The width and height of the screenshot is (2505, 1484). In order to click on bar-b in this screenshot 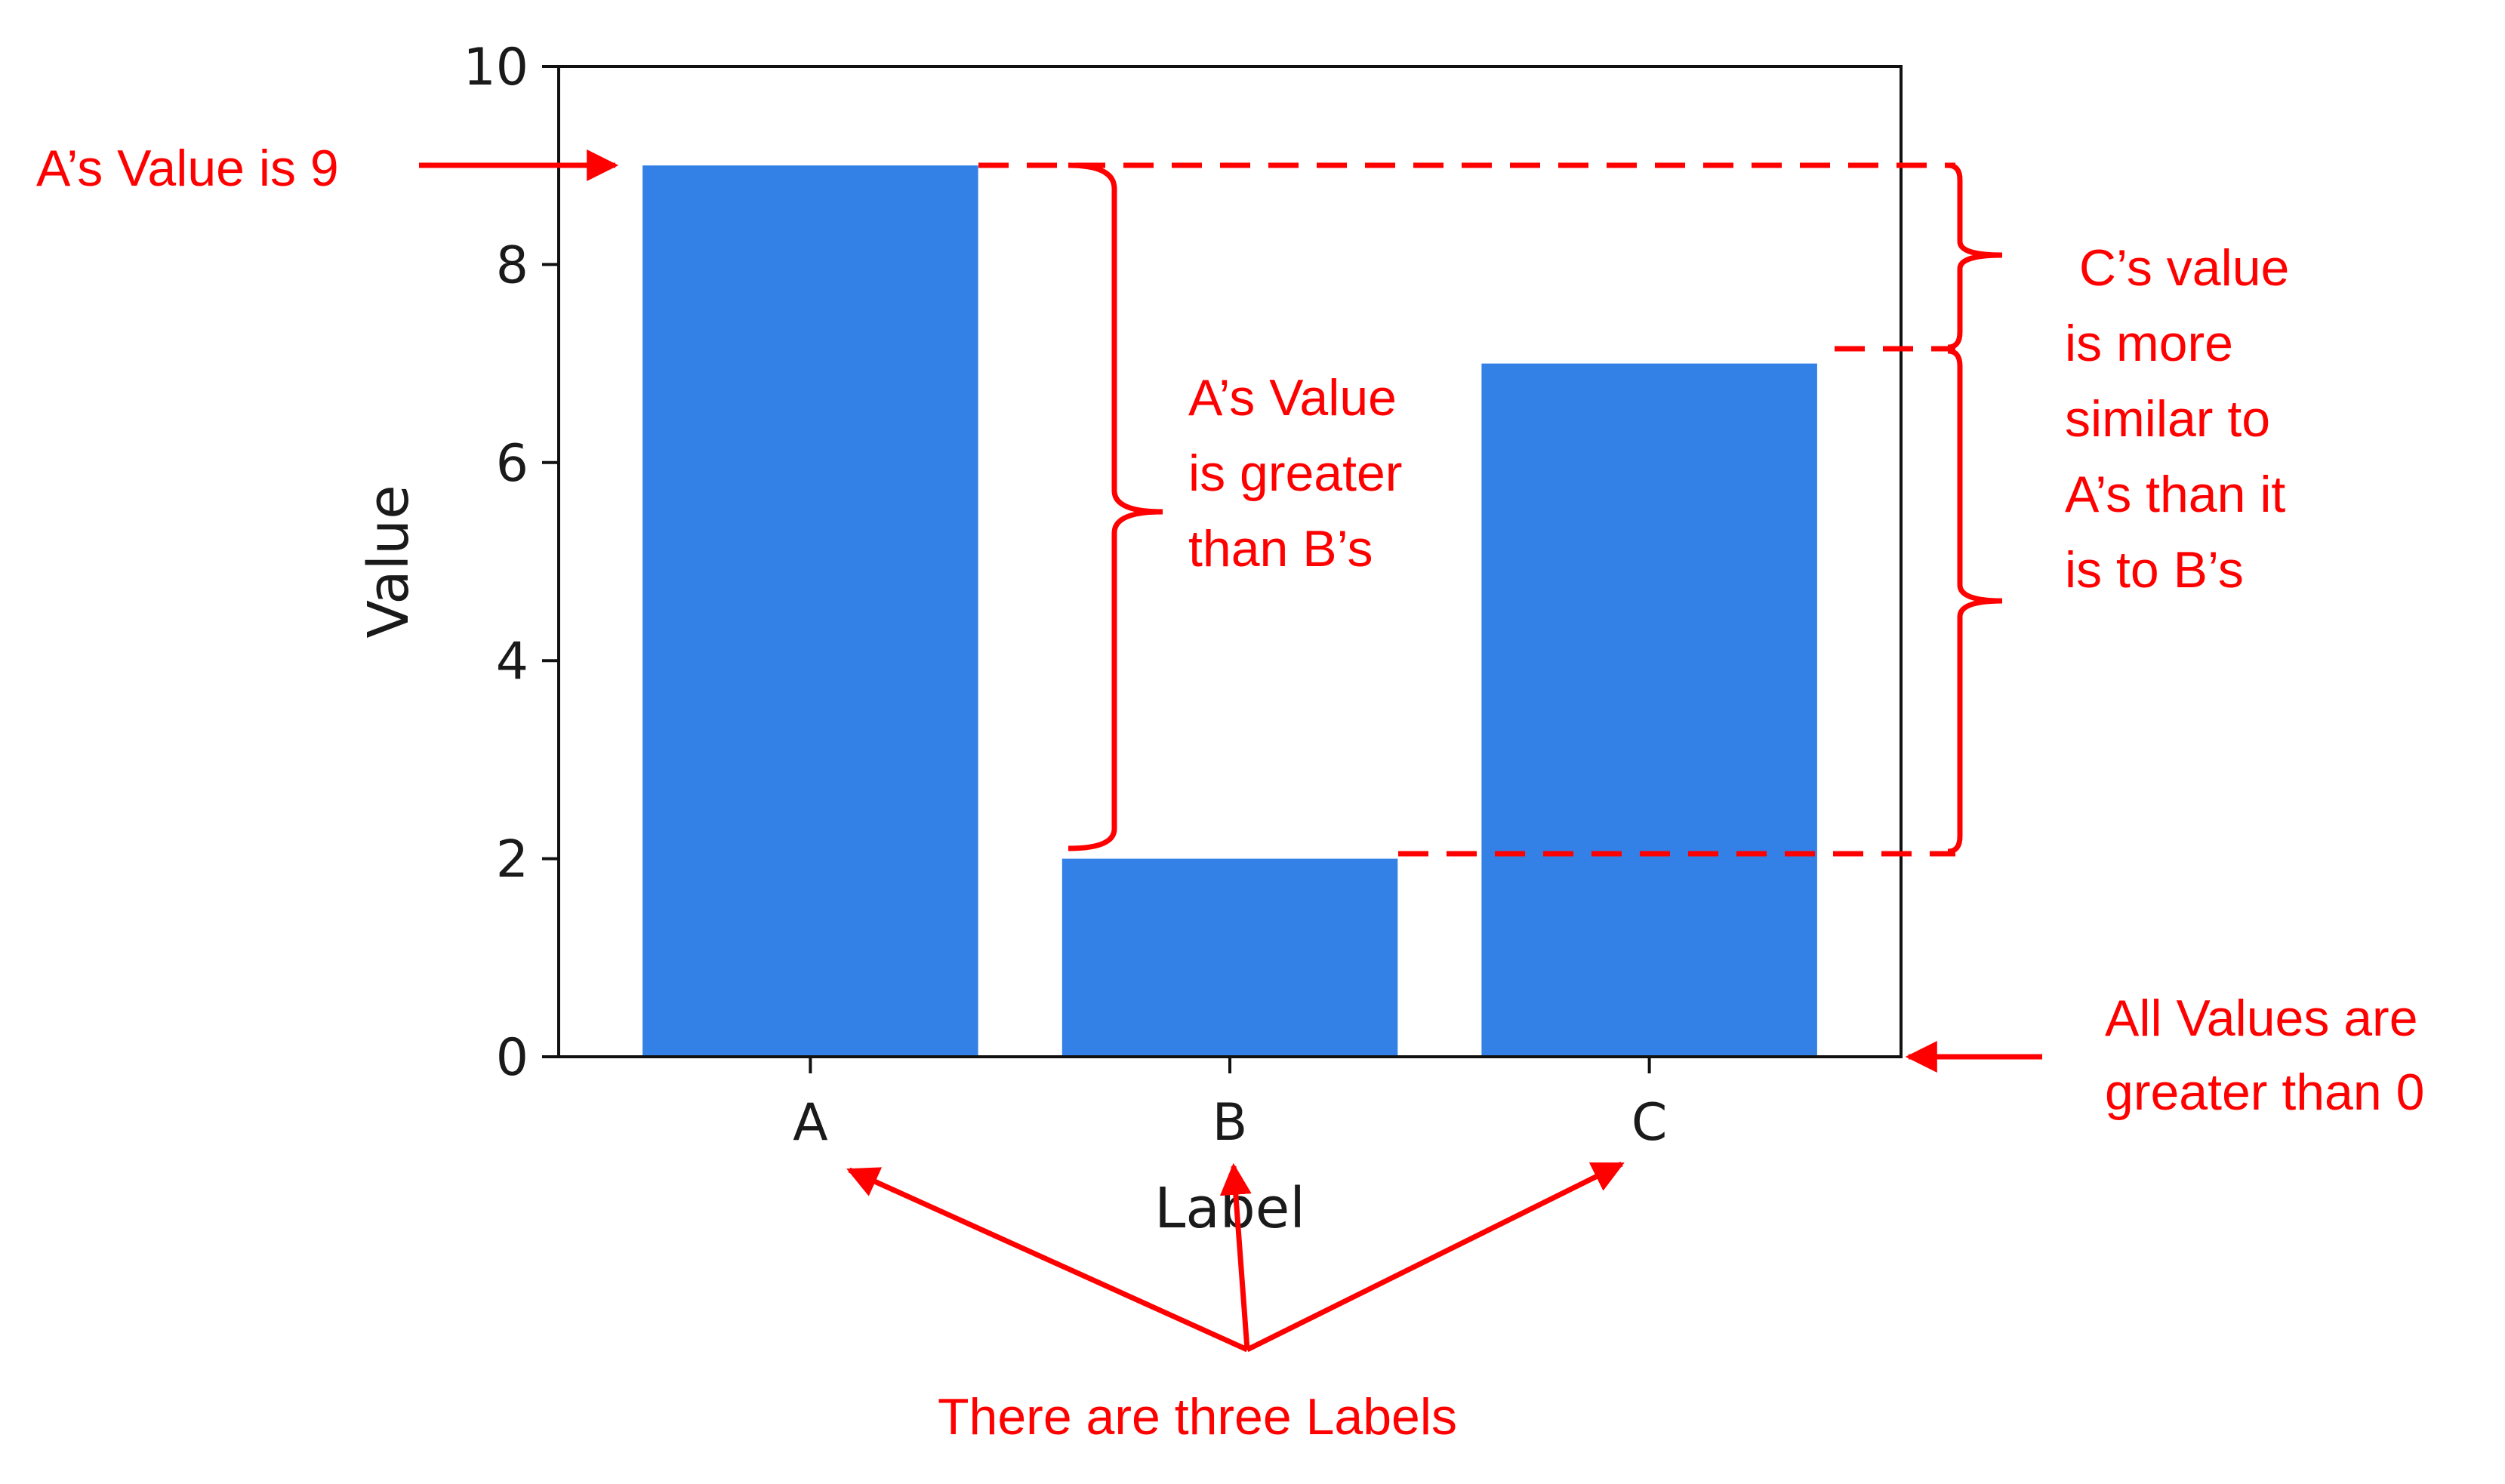, I will do `click(1229, 957)`.